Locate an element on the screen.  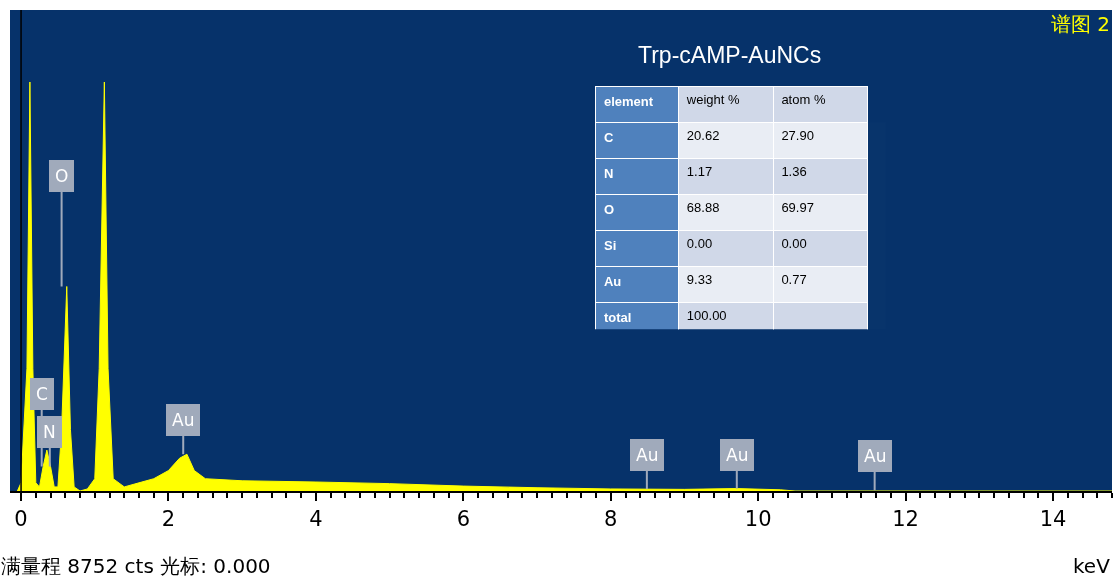
x-tick-label: 14 is located at coordinates (1053, 519).